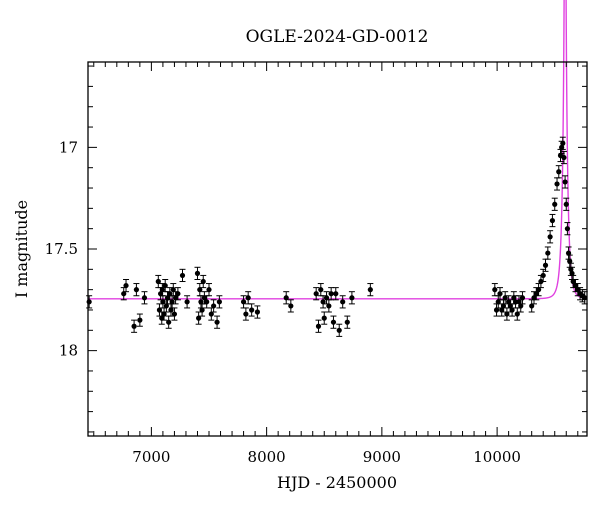 This screenshot has height=512, width=600. Describe the element at coordinates (497, 457) in the screenshot. I see `x-tick-label: 10000` at that location.